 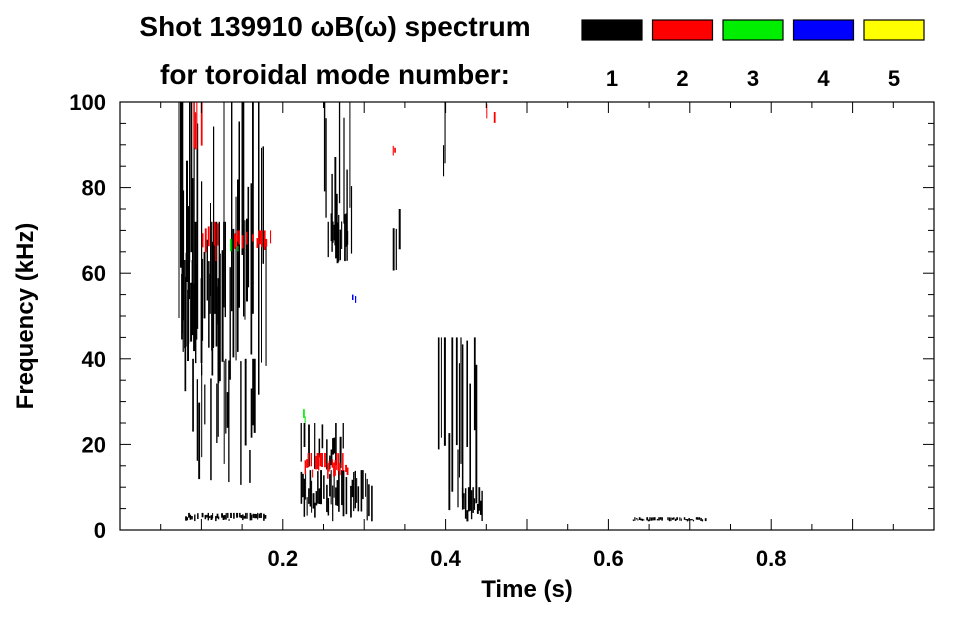 I want to click on x-tick-label: 0.4, so click(x=445, y=558).